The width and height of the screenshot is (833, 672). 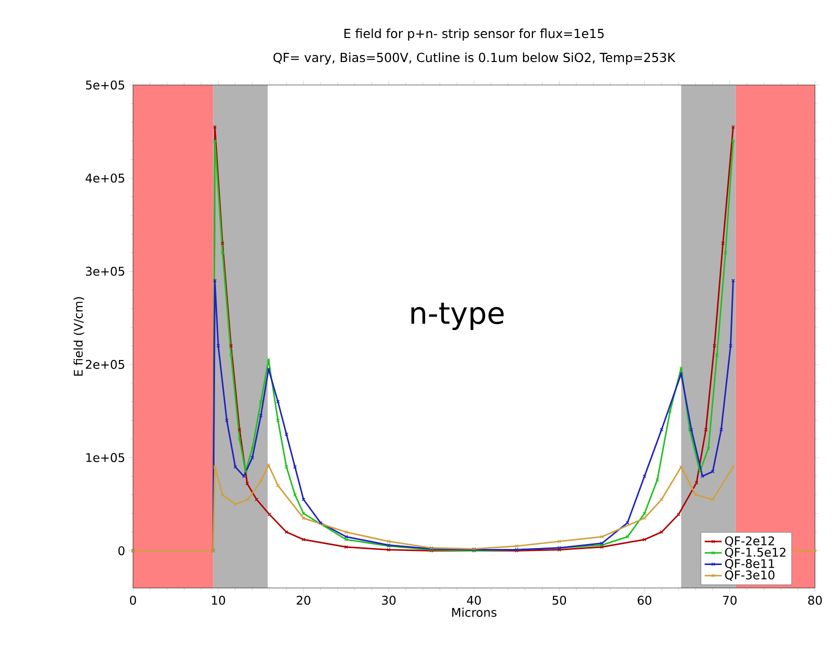 I want to click on x-tick-label: 50, so click(x=559, y=600).